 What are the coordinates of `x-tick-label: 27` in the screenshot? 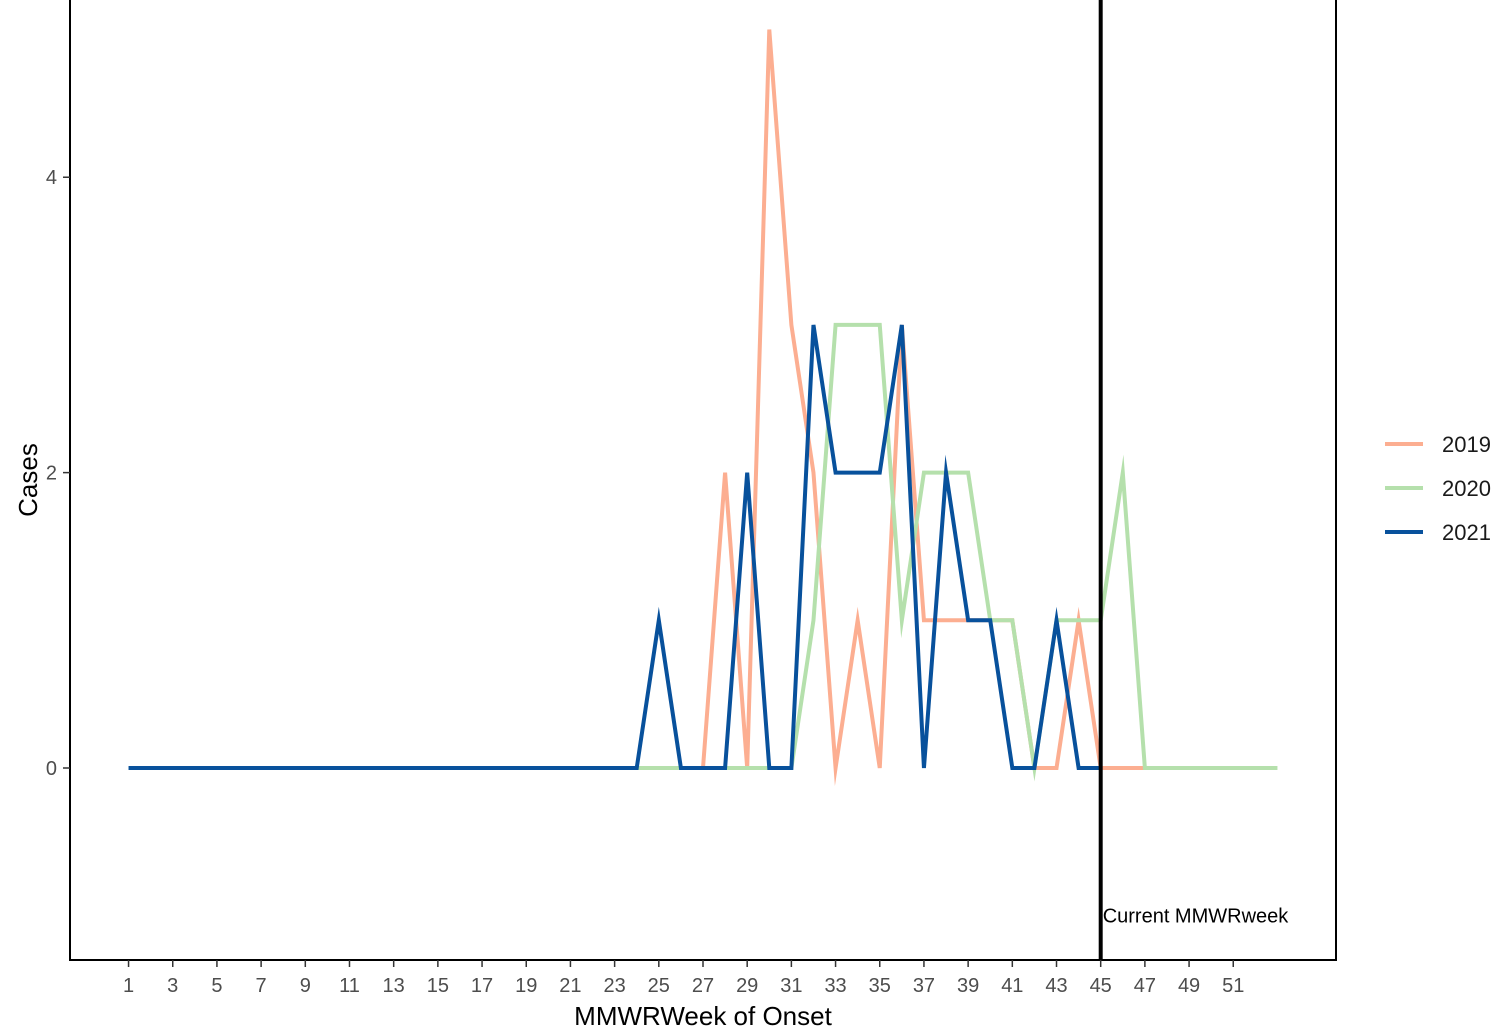 It's located at (703, 986).